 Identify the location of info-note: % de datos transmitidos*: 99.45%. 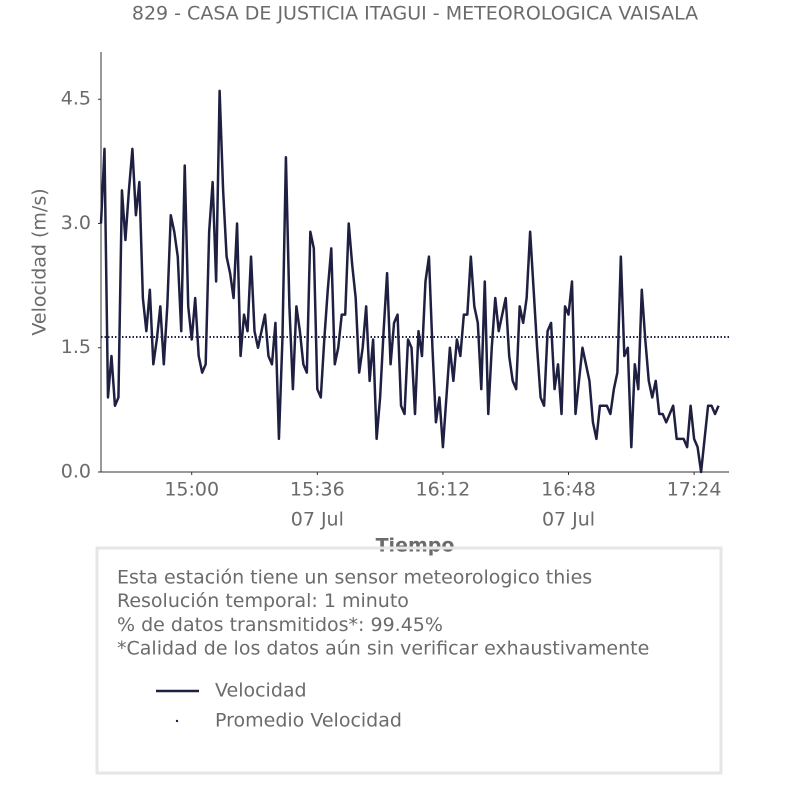
(280, 625).